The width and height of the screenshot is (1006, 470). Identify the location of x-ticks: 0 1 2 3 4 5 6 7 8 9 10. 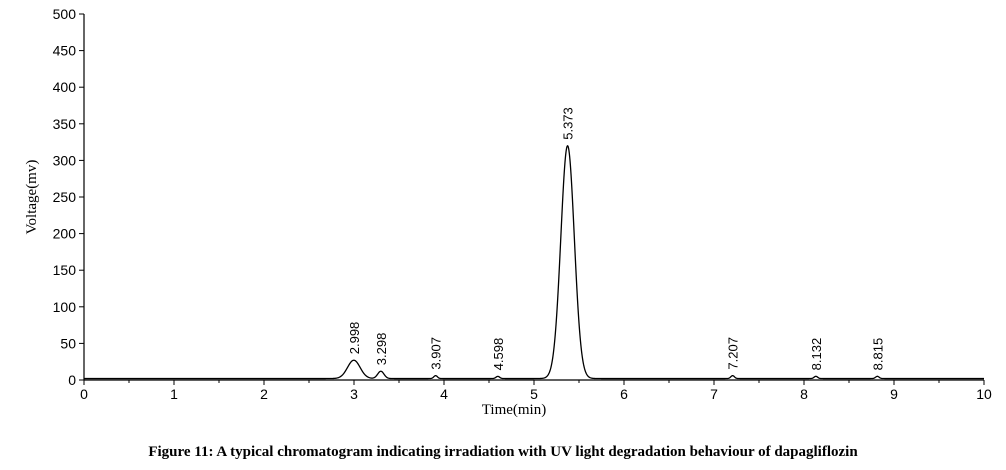
(536, 391).